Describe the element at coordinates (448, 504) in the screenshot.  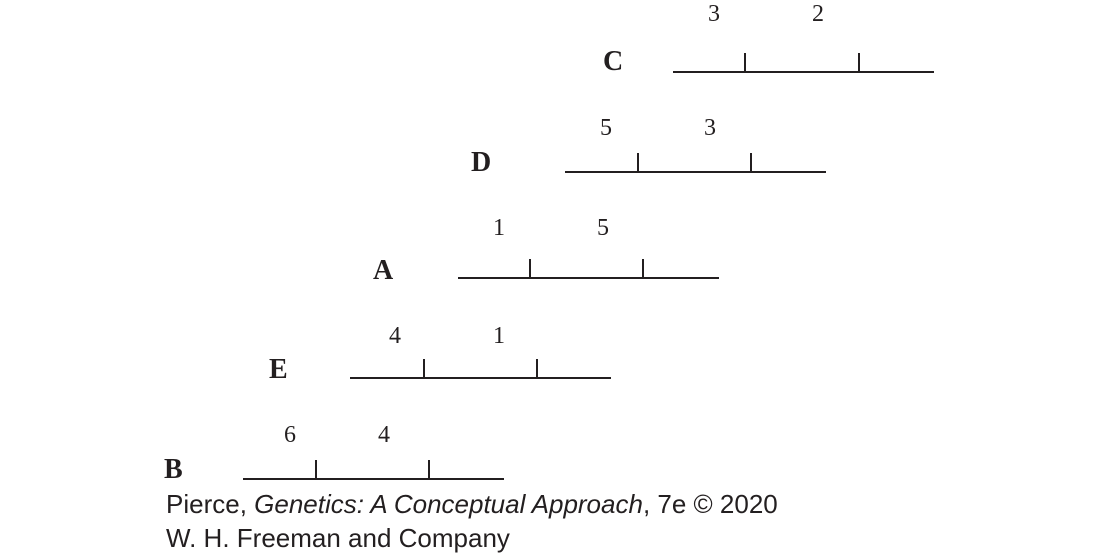
I see `credit-book-title: Genetics: A Conceptual Approach` at that location.